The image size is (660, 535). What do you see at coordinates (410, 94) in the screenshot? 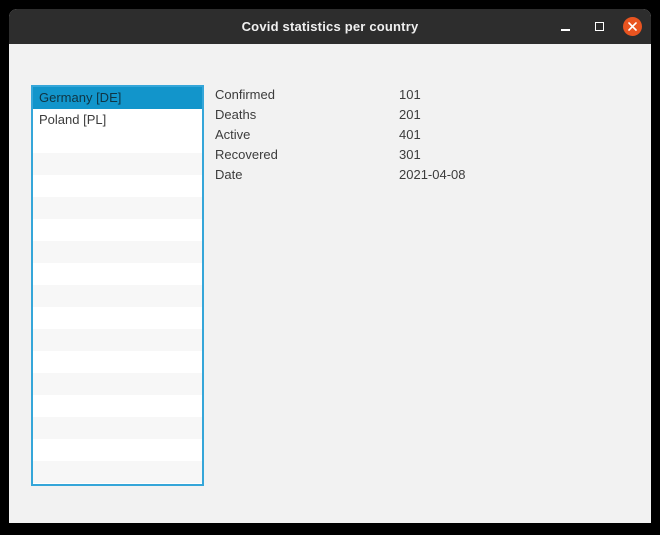
I see `detail-value: 101` at bounding box center [410, 94].